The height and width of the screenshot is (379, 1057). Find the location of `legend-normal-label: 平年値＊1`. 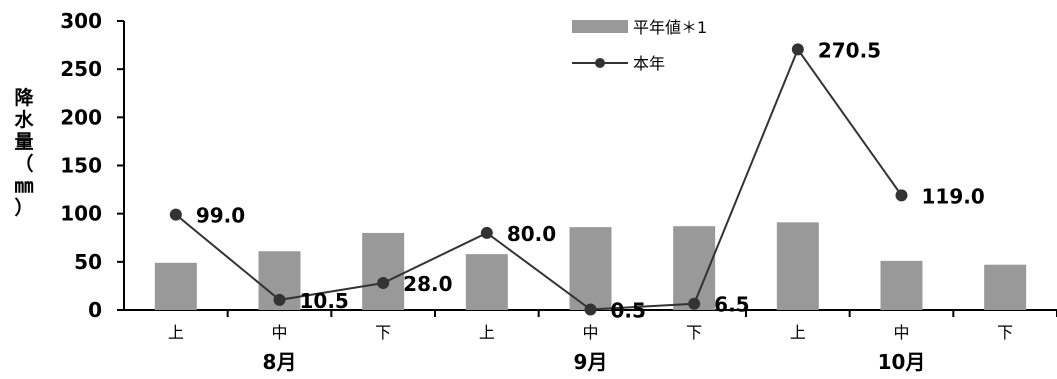

legend-normal-label: 平年値＊1 is located at coordinates (670, 27).